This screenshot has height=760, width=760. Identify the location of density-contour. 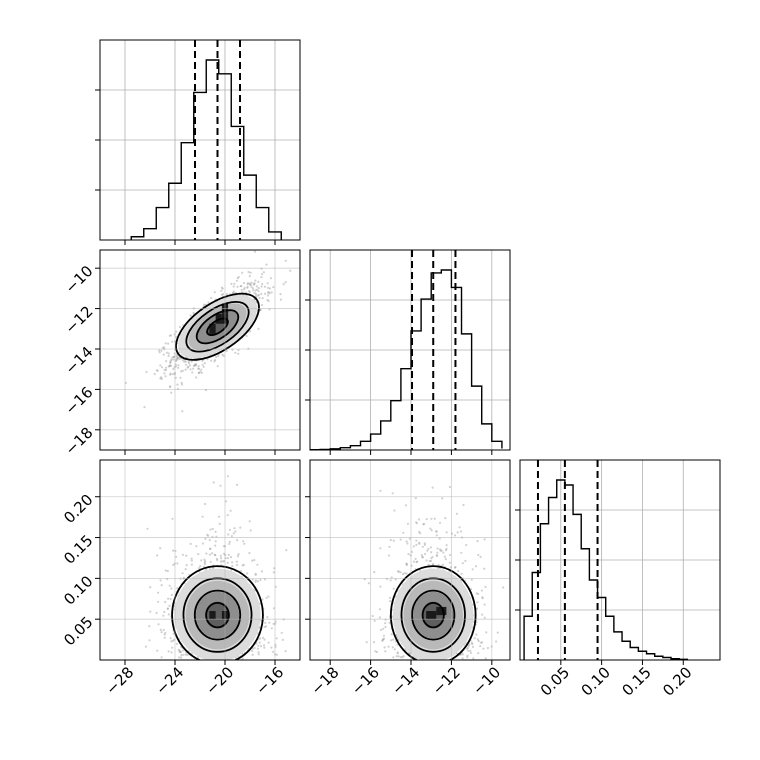
(217, 327).